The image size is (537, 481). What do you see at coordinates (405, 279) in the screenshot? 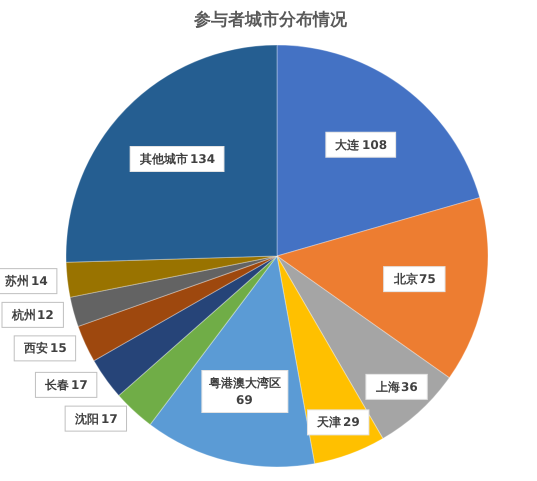
I see `slice-label: 北京` at bounding box center [405, 279].